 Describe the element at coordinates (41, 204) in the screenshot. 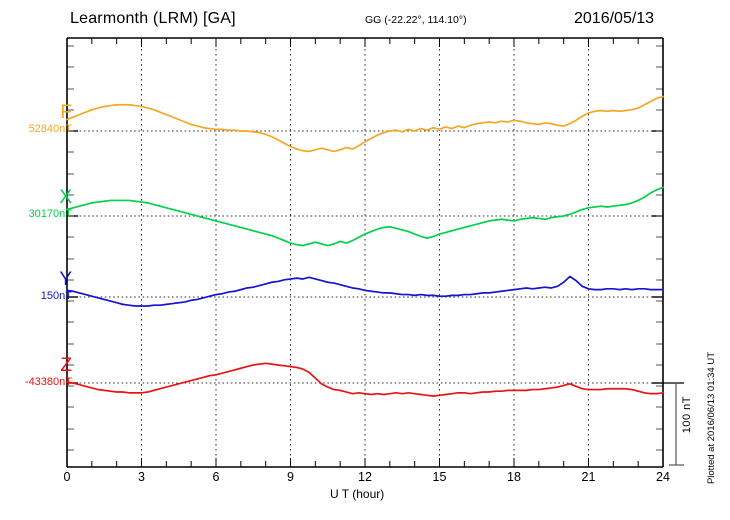

I see `trace-label-x: X 30170nT` at that location.